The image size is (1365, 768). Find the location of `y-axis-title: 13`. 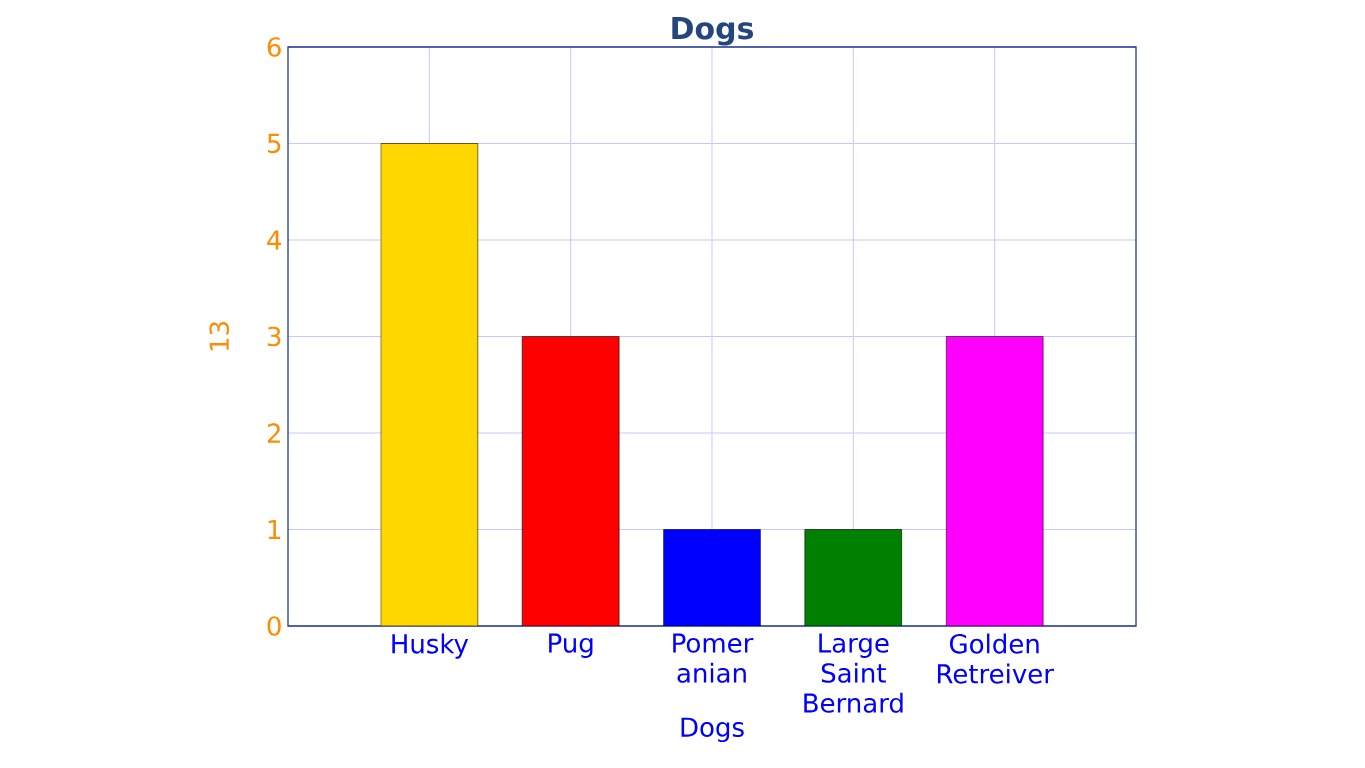

y-axis-title: 13 is located at coordinates (219, 336).